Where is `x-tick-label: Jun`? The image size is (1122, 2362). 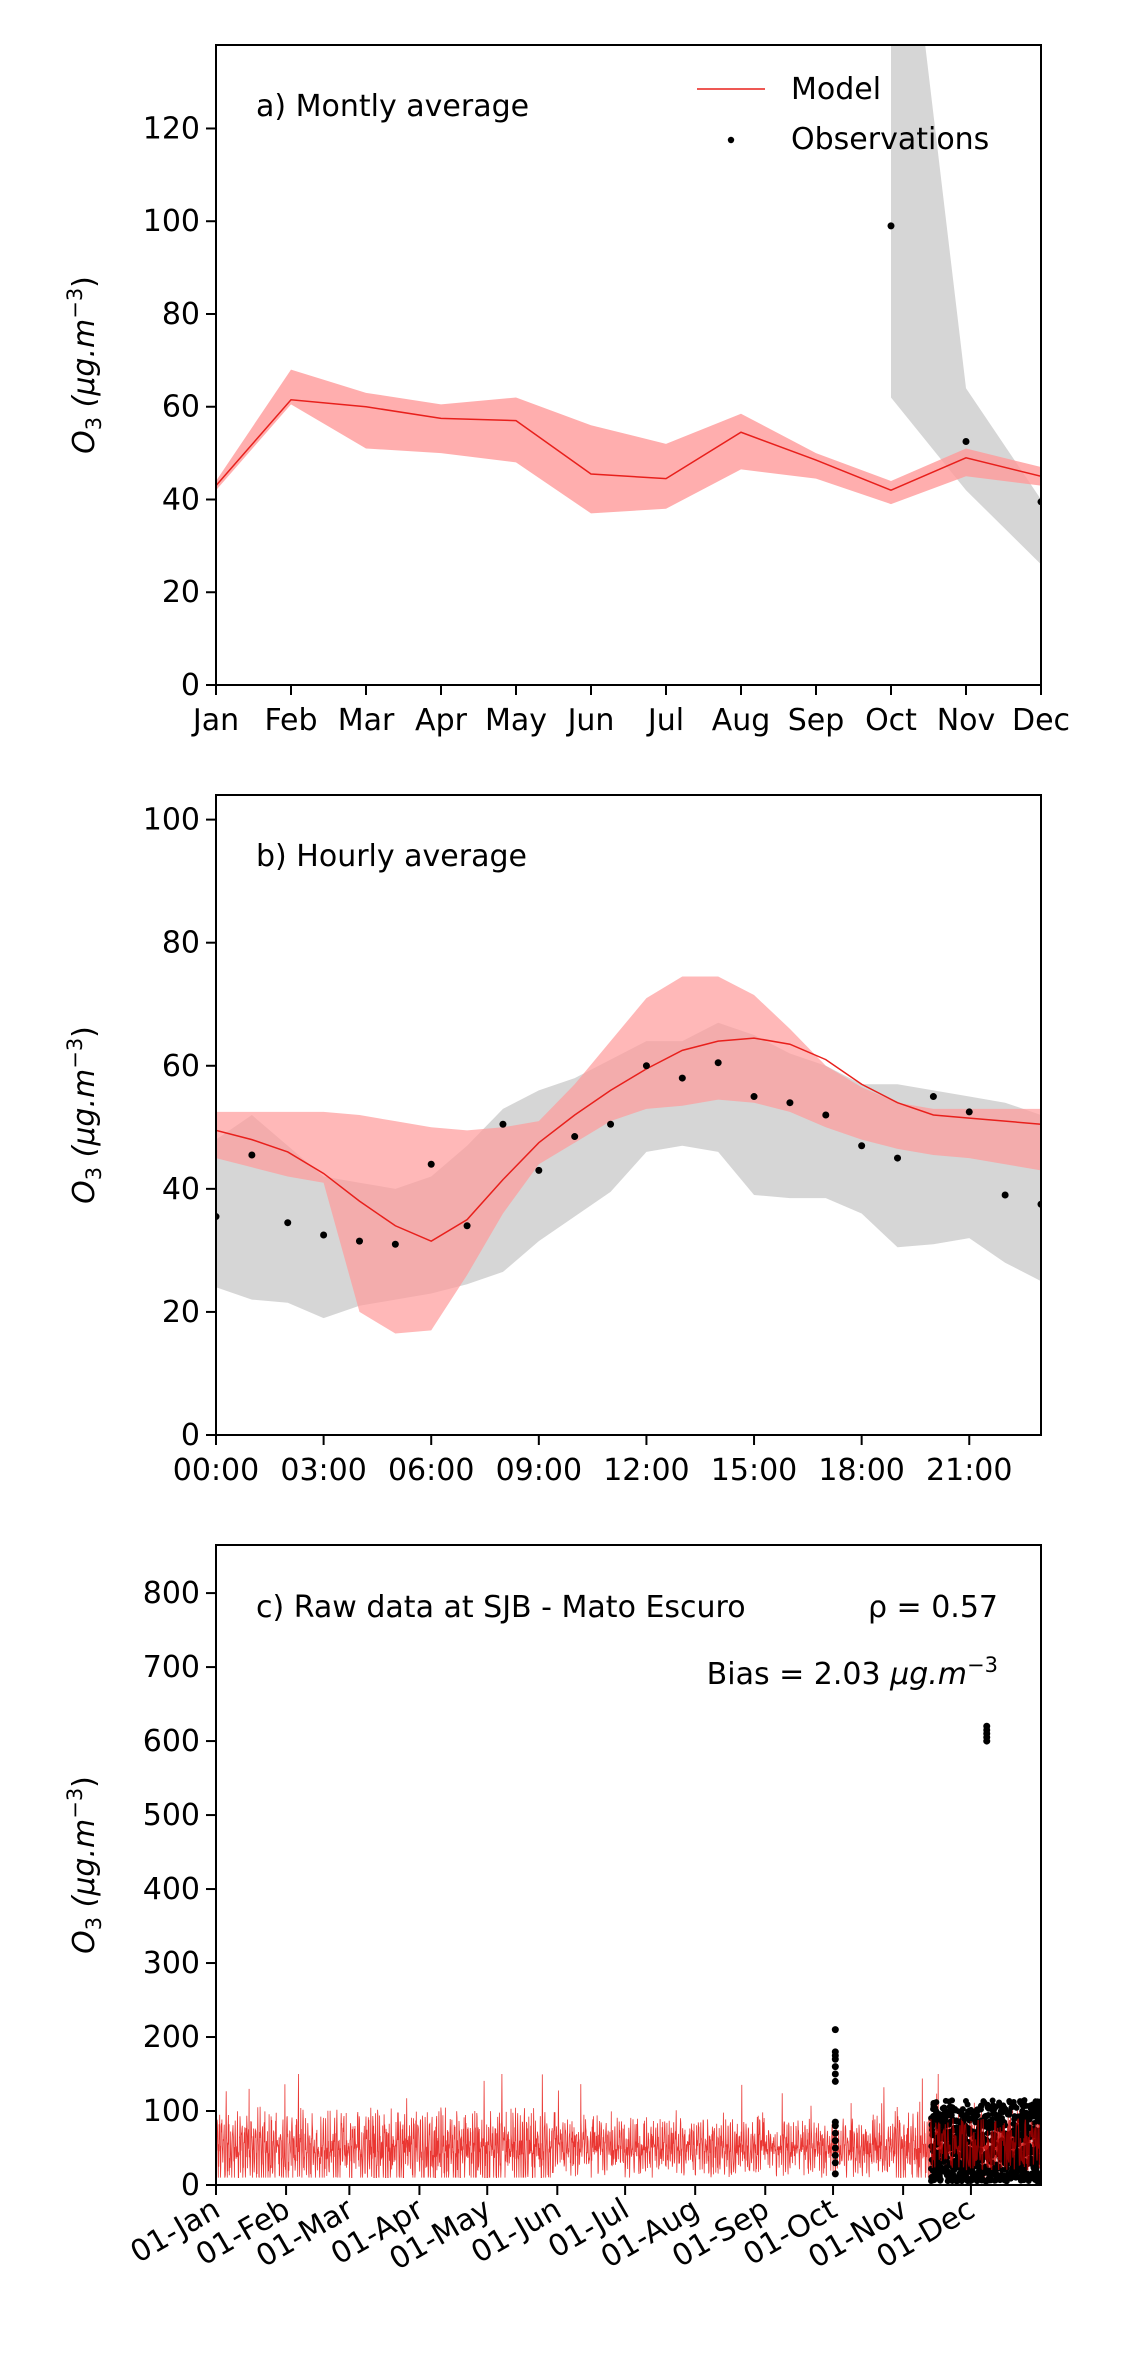 x-tick-label: Jun is located at coordinates (590, 720).